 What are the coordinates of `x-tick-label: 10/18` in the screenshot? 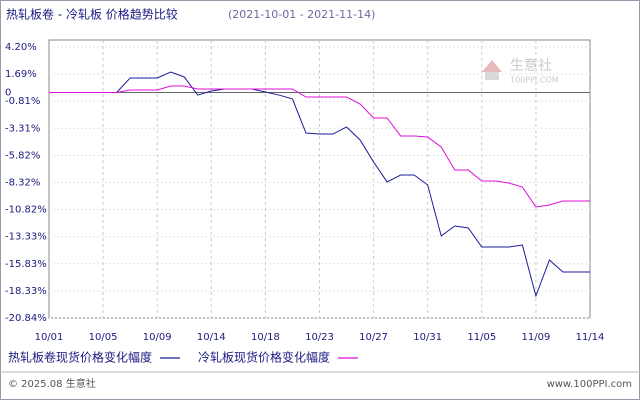 It's located at (265, 337).